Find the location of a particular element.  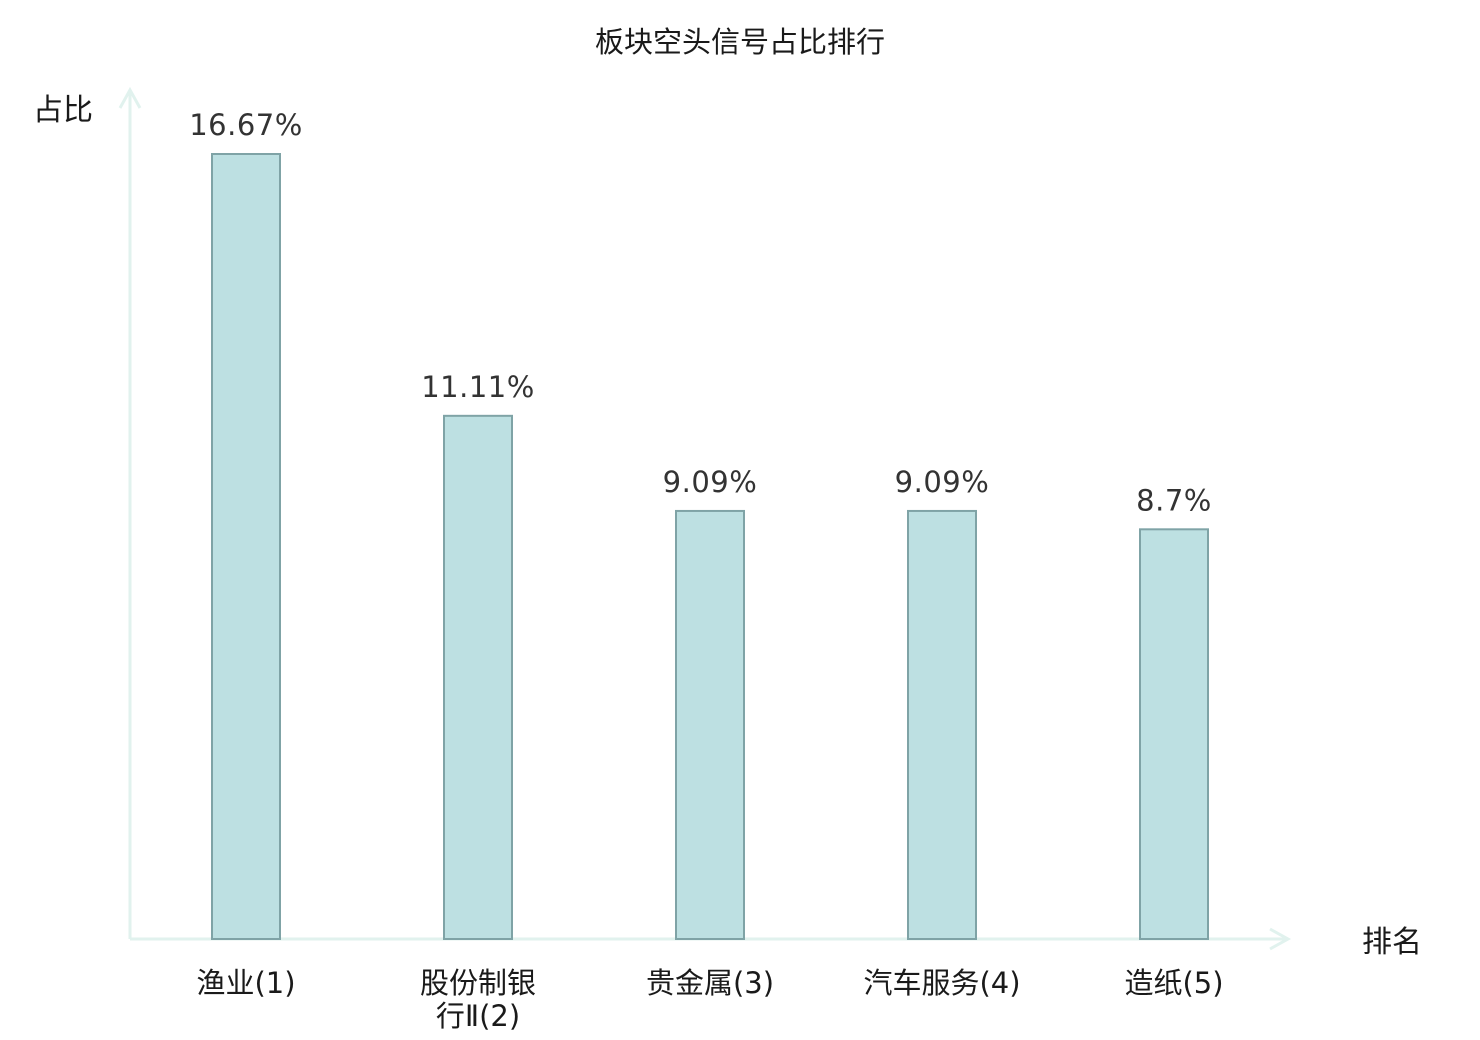

y-axis-label: 占比 is located at coordinates (63, 110).